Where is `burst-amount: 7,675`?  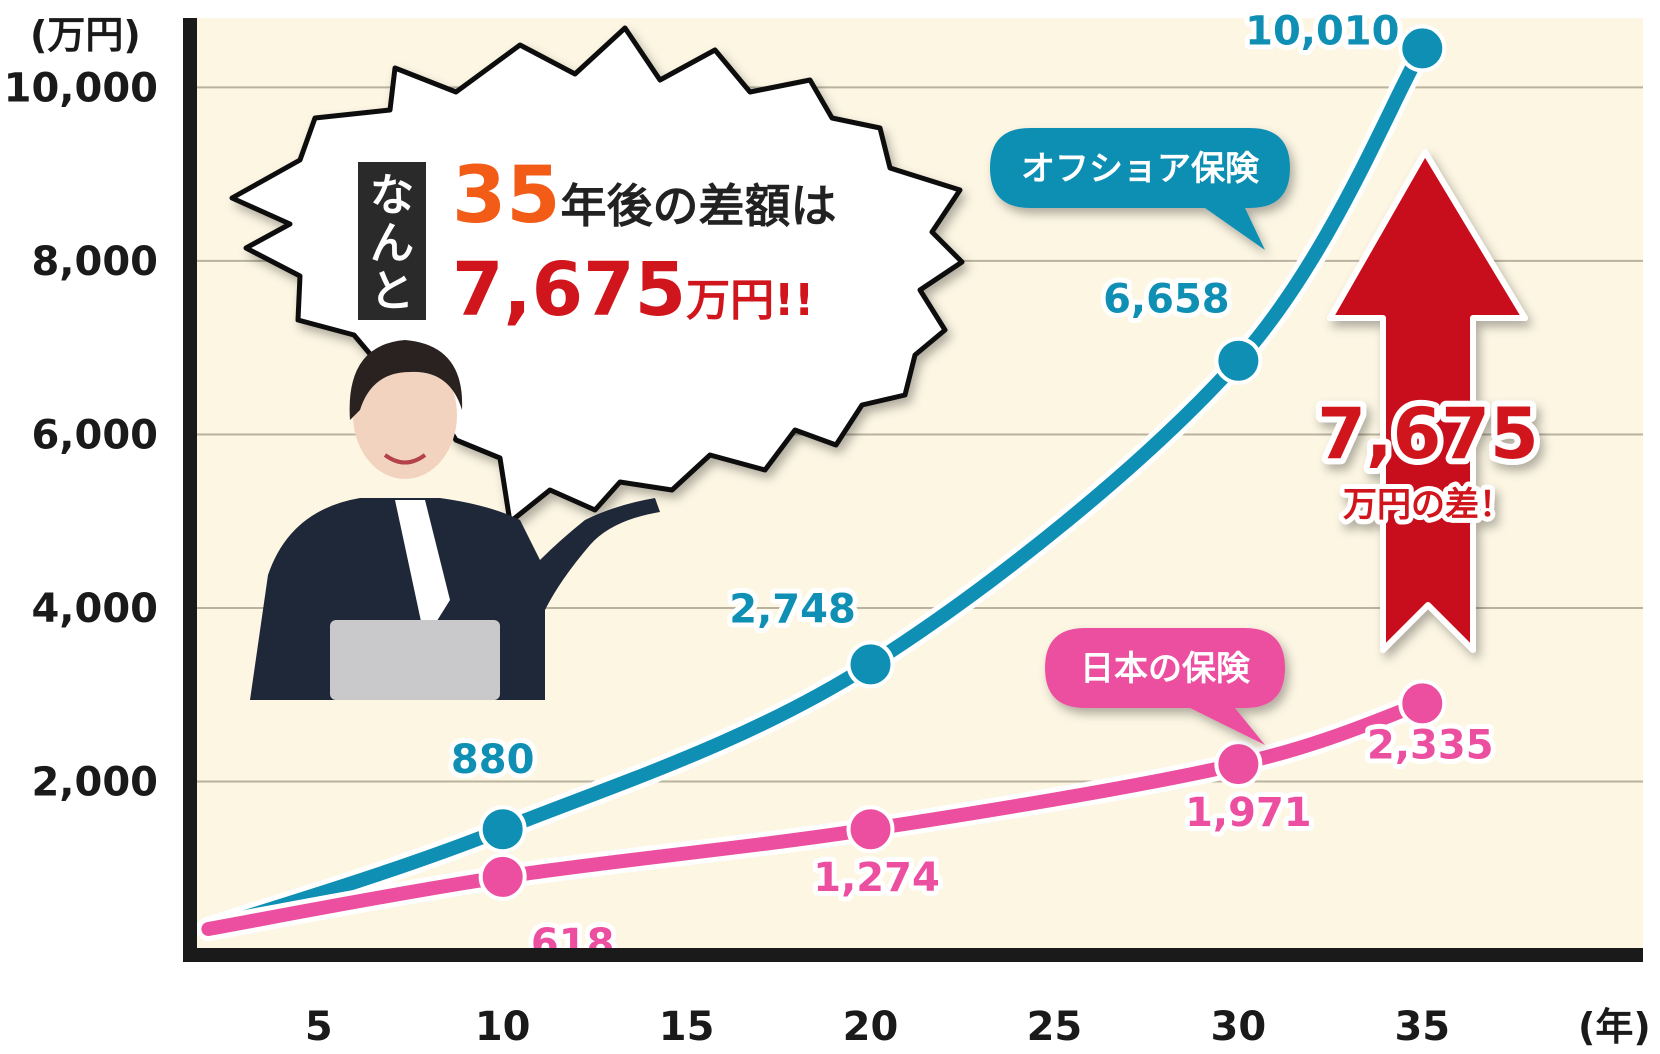
burst-amount: 7,675 is located at coordinates (569, 290).